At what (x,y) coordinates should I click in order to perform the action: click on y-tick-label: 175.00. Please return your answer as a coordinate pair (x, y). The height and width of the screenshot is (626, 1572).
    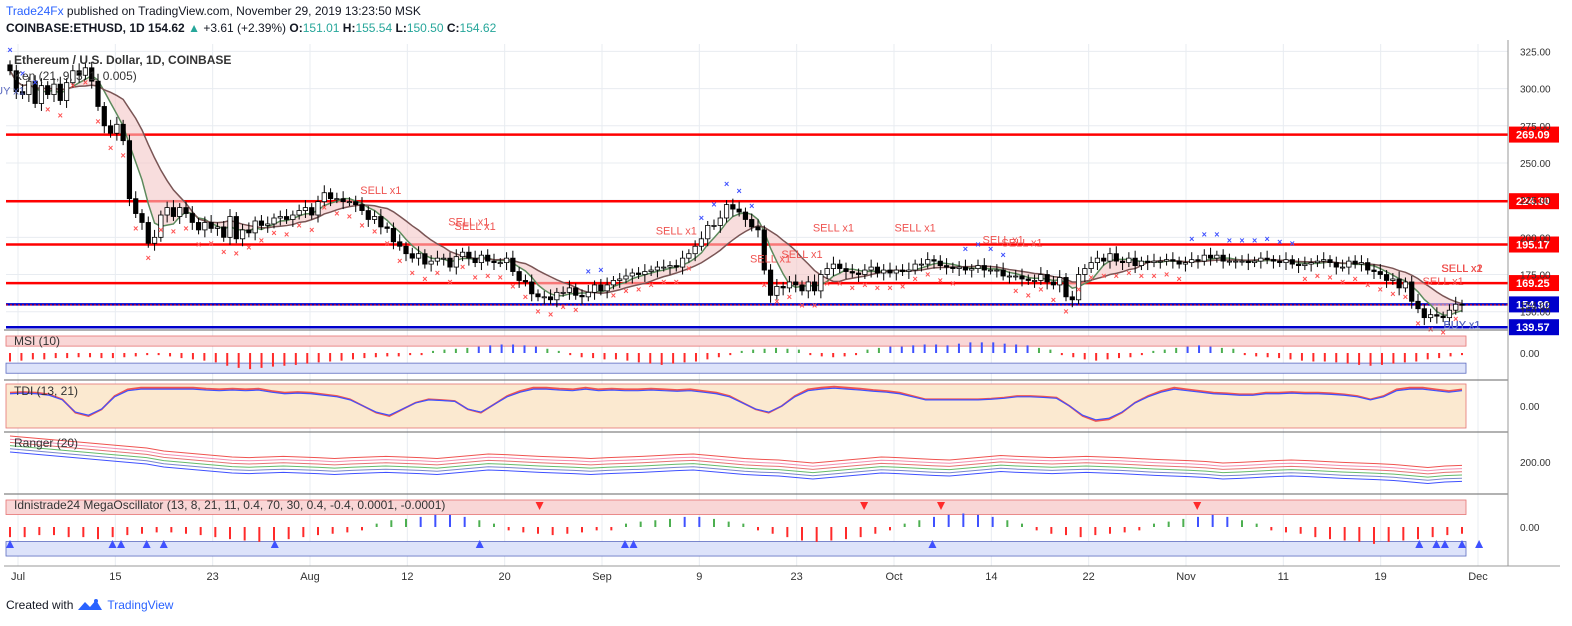
    Looking at the image, I should click on (1535, 276).